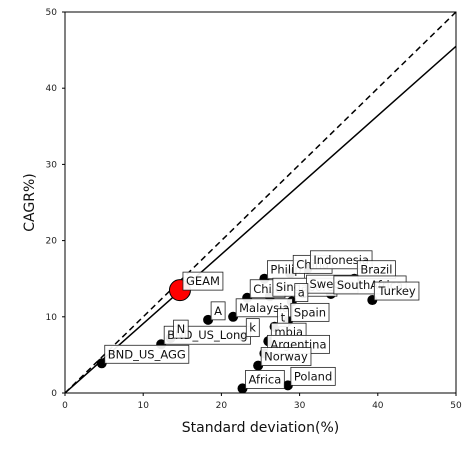  I want to click on y-tick-label: 50, so click(52, 13).